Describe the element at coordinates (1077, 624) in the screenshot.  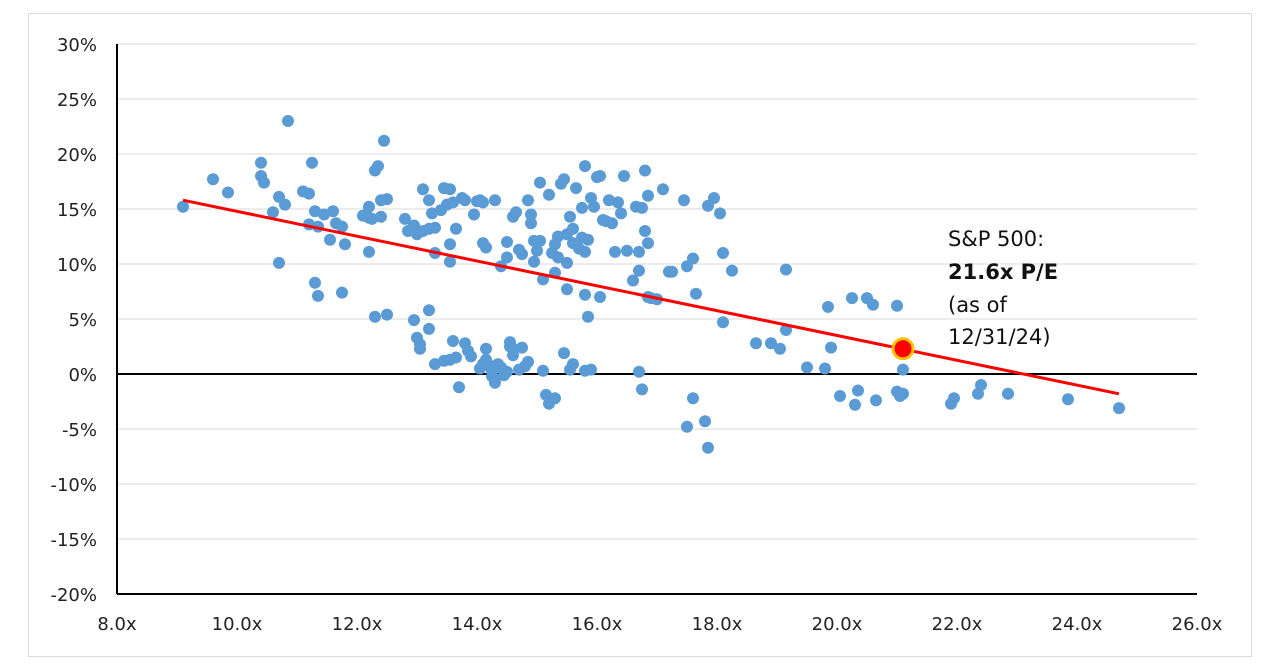
I see `x-tick-label: 24.0x` at that location.